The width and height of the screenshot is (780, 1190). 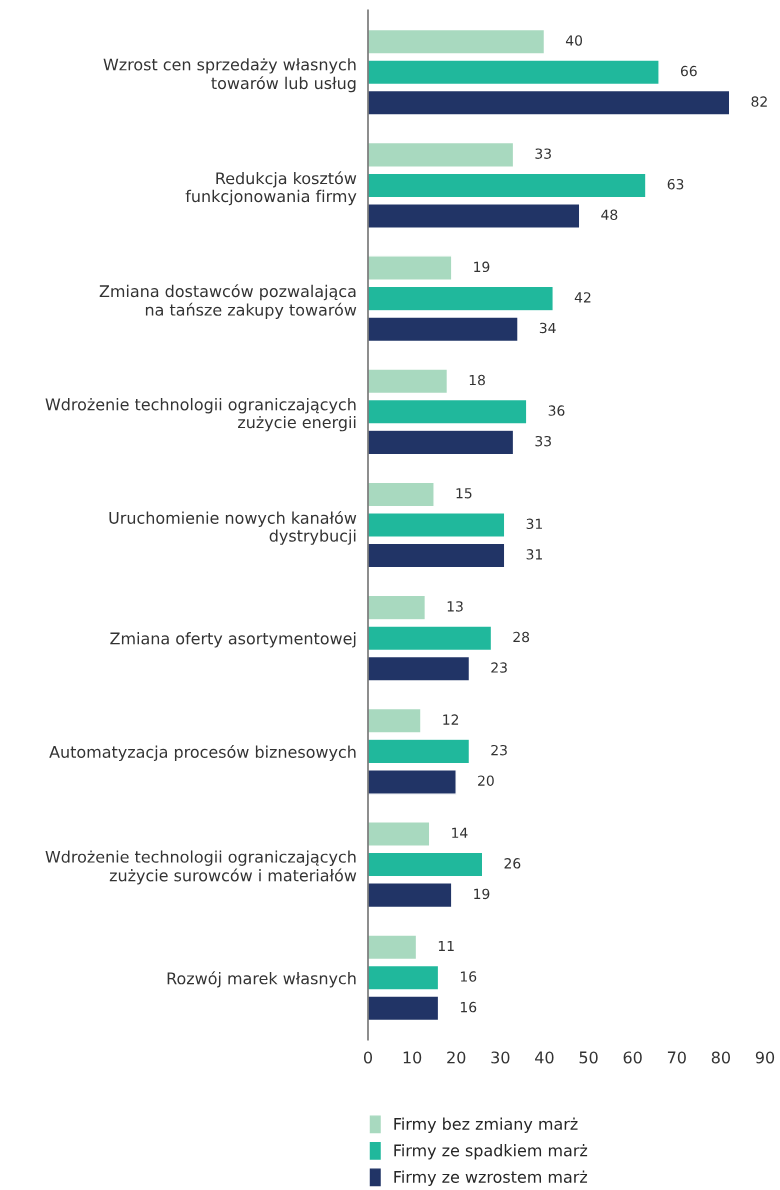 What do you see at coordinates (228, 301) in the screenshot?
I see `y-tick-label: Zmiana dostawców pozwalająca na tańsze zakupy towarów` at bounding box center [228, 301].